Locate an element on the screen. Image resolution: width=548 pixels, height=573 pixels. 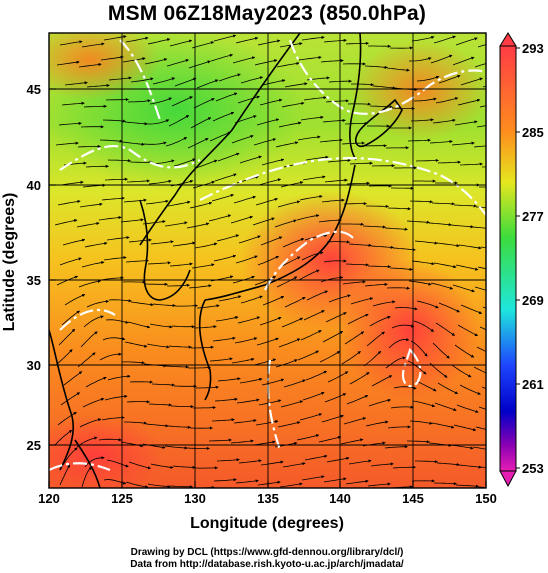
hot-region-southwest is located at coordinates (107, 451).